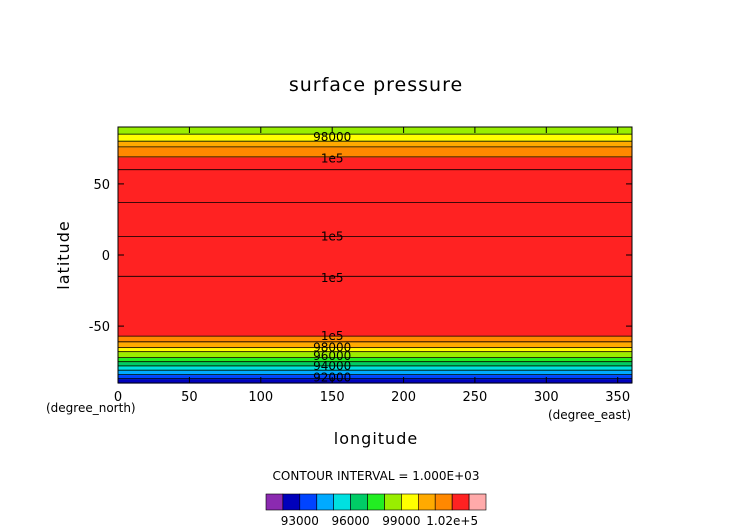 This screenshot has height=532, width=752. I want to click on x-tick-label: 50, so click(189, 397).